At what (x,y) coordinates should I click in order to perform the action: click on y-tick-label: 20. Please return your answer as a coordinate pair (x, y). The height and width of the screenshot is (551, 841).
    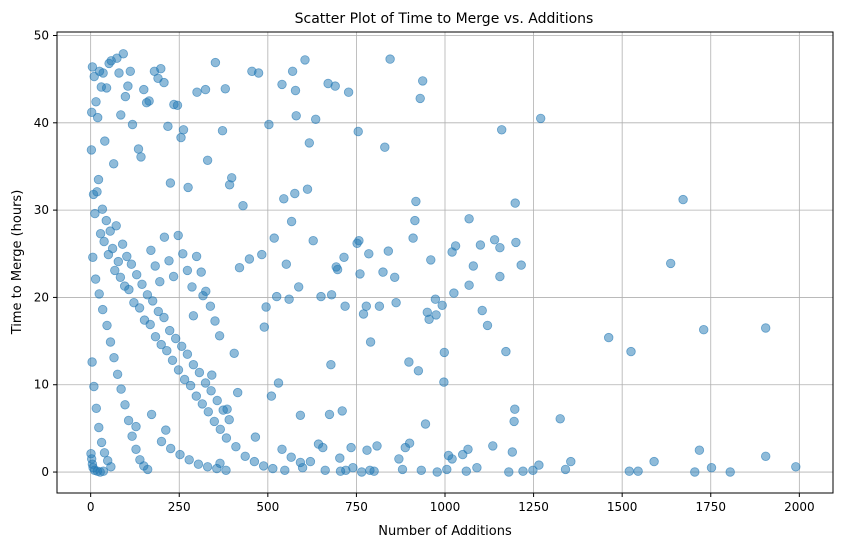
    Looking at the image, I should click on (41, 297).